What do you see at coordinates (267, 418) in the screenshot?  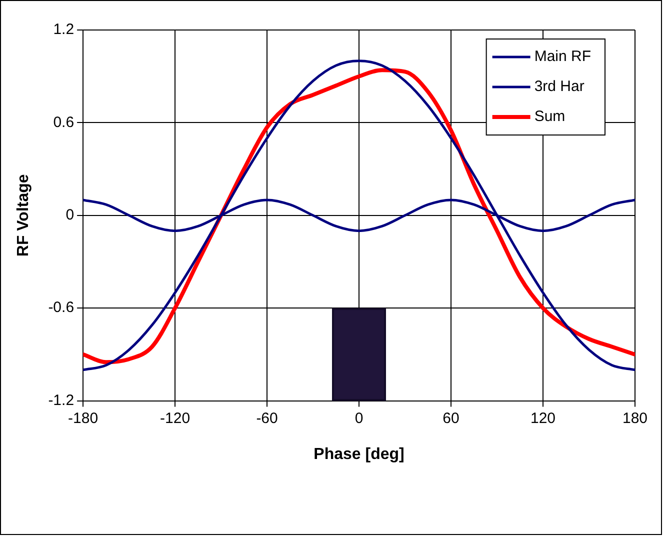 I see `x-tick-label: -60` at bounding box center [267, 418].